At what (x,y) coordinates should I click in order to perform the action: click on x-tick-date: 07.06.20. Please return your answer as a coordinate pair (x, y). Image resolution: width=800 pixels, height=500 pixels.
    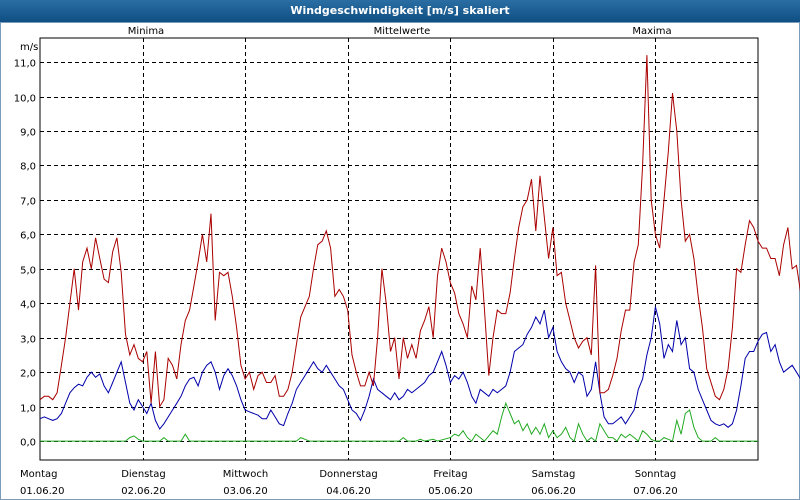
    Looking at the image, I should click on (655, 491).